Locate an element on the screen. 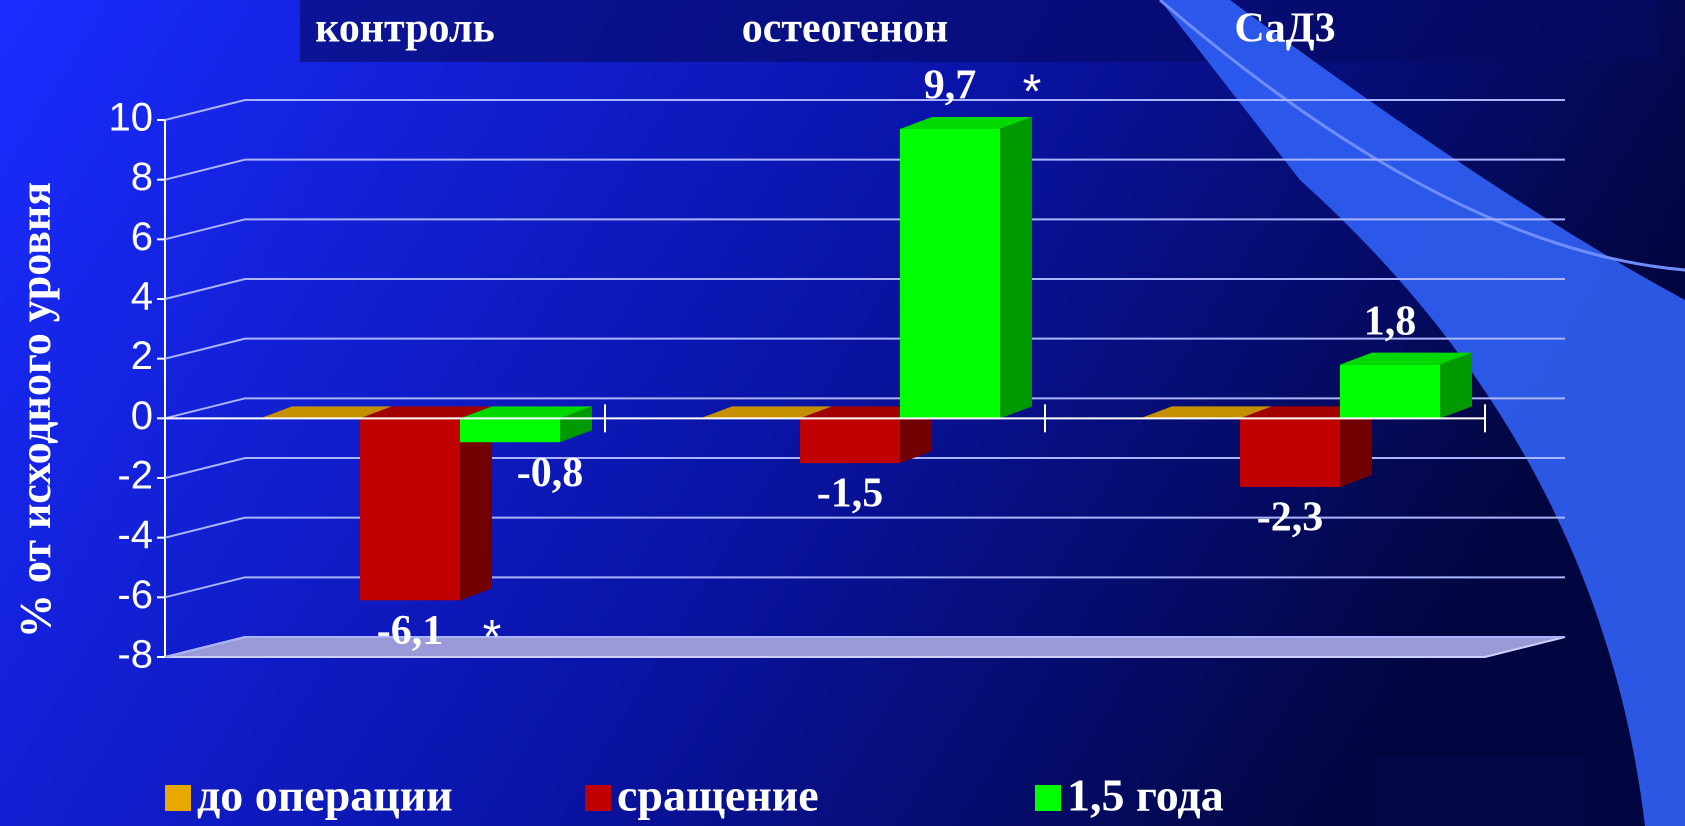  y-tick-label: 0 is located at coordinates (142, 416).